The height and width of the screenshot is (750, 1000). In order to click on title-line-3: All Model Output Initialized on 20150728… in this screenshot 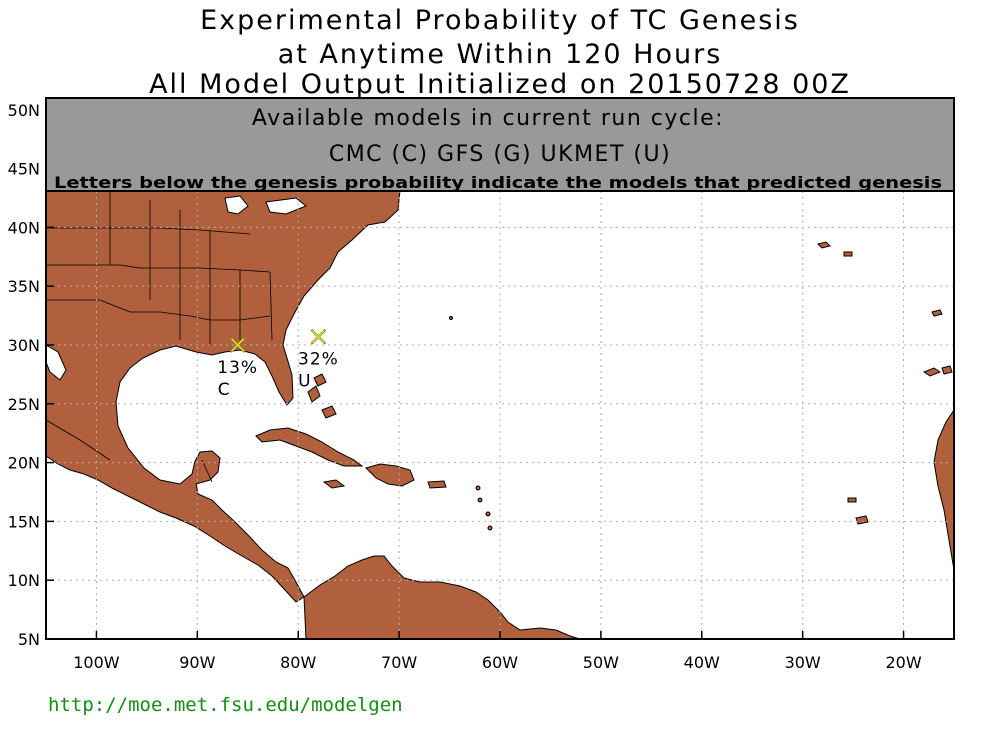, I will do `click(500, 84)`.